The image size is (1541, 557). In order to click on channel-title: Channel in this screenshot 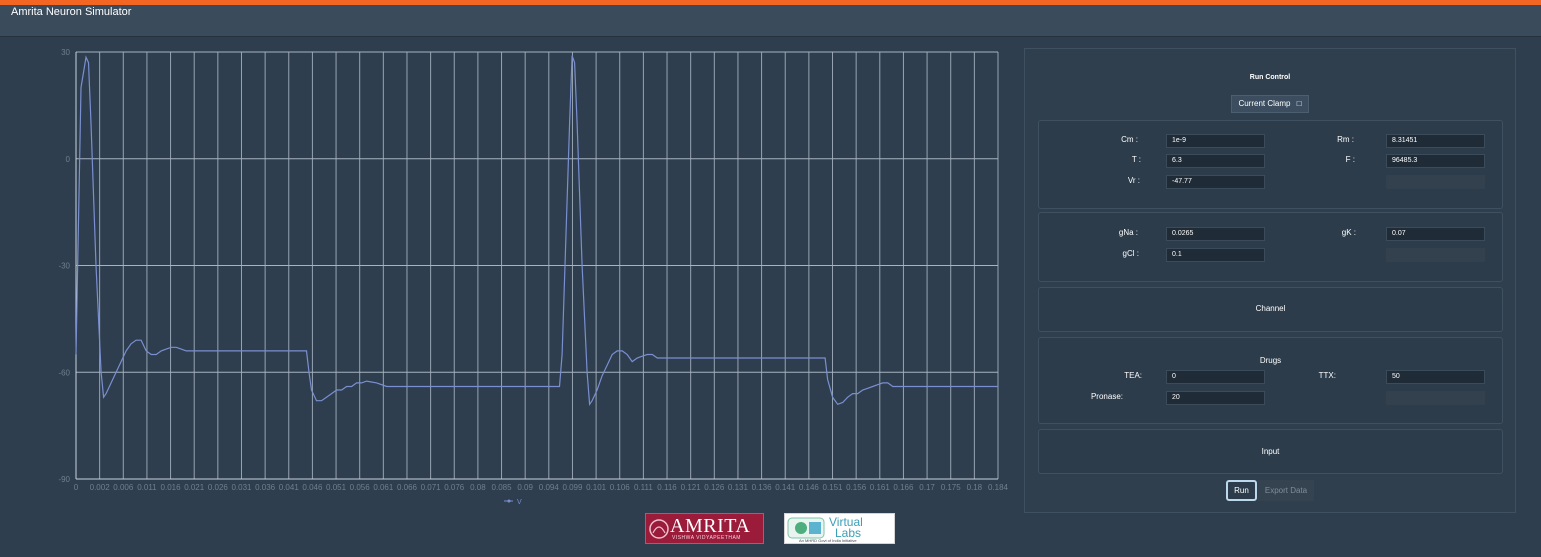, I will do `click(1270, 308)`.